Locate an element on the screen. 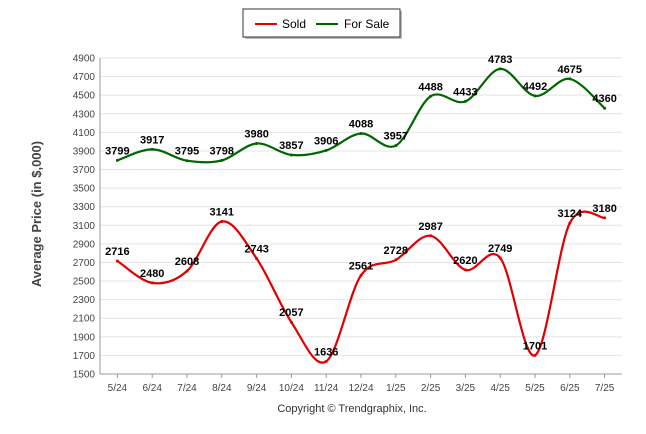 The image size is (646, 434). for-sale-data-label: 3906 is located at coordinates (326, 141).